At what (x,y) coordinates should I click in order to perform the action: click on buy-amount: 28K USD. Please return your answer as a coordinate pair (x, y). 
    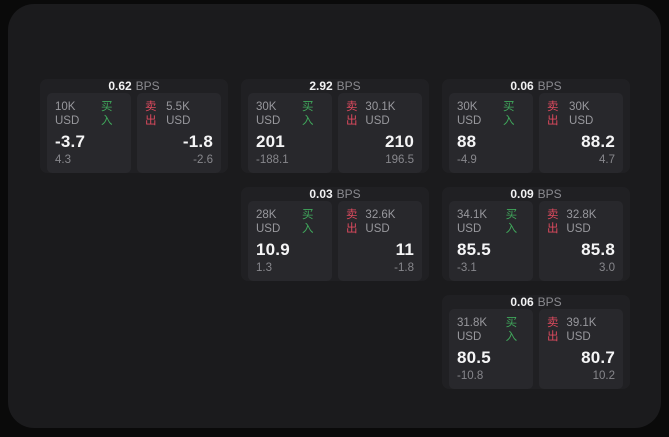
    Looking at the image, I should click on (268, 222).